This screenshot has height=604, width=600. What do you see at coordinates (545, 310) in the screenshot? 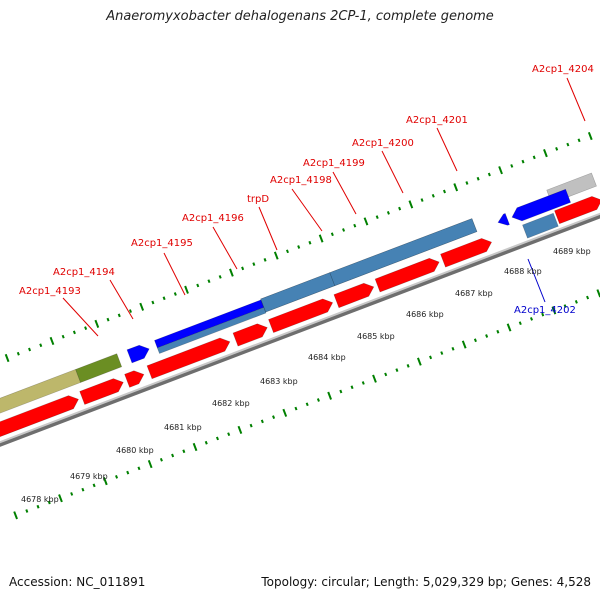
I see `gene-label-A2cp1_4202: A2cp1_4202` at bounding box center [545, 310].